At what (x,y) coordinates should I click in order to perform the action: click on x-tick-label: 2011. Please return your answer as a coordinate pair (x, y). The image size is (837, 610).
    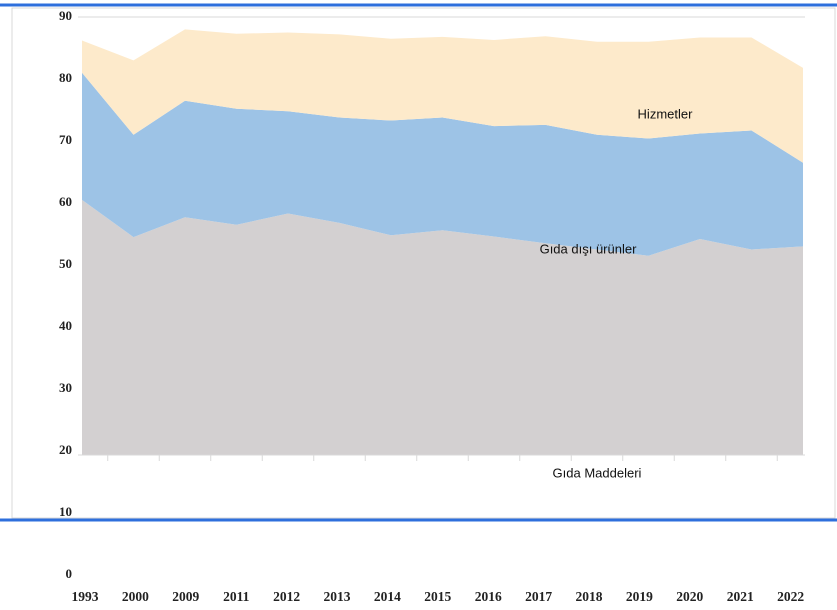
    Looking at the image, I should click on (236, 596).